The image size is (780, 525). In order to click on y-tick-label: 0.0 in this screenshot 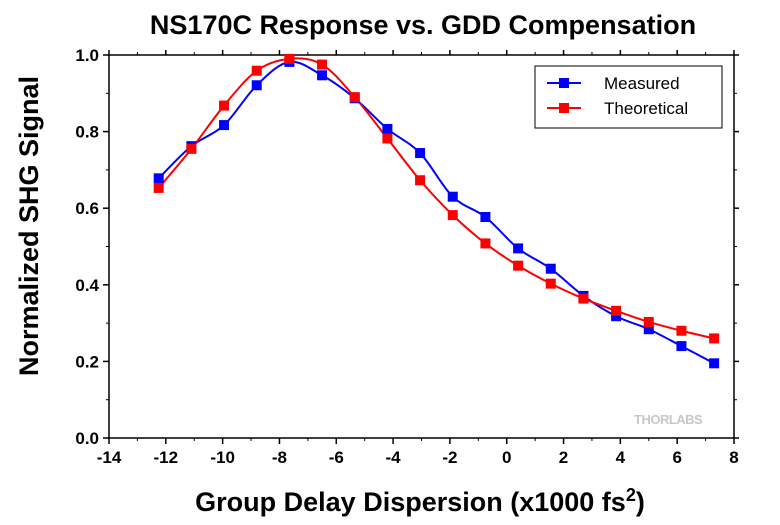, I will do `click(87, 438)`.